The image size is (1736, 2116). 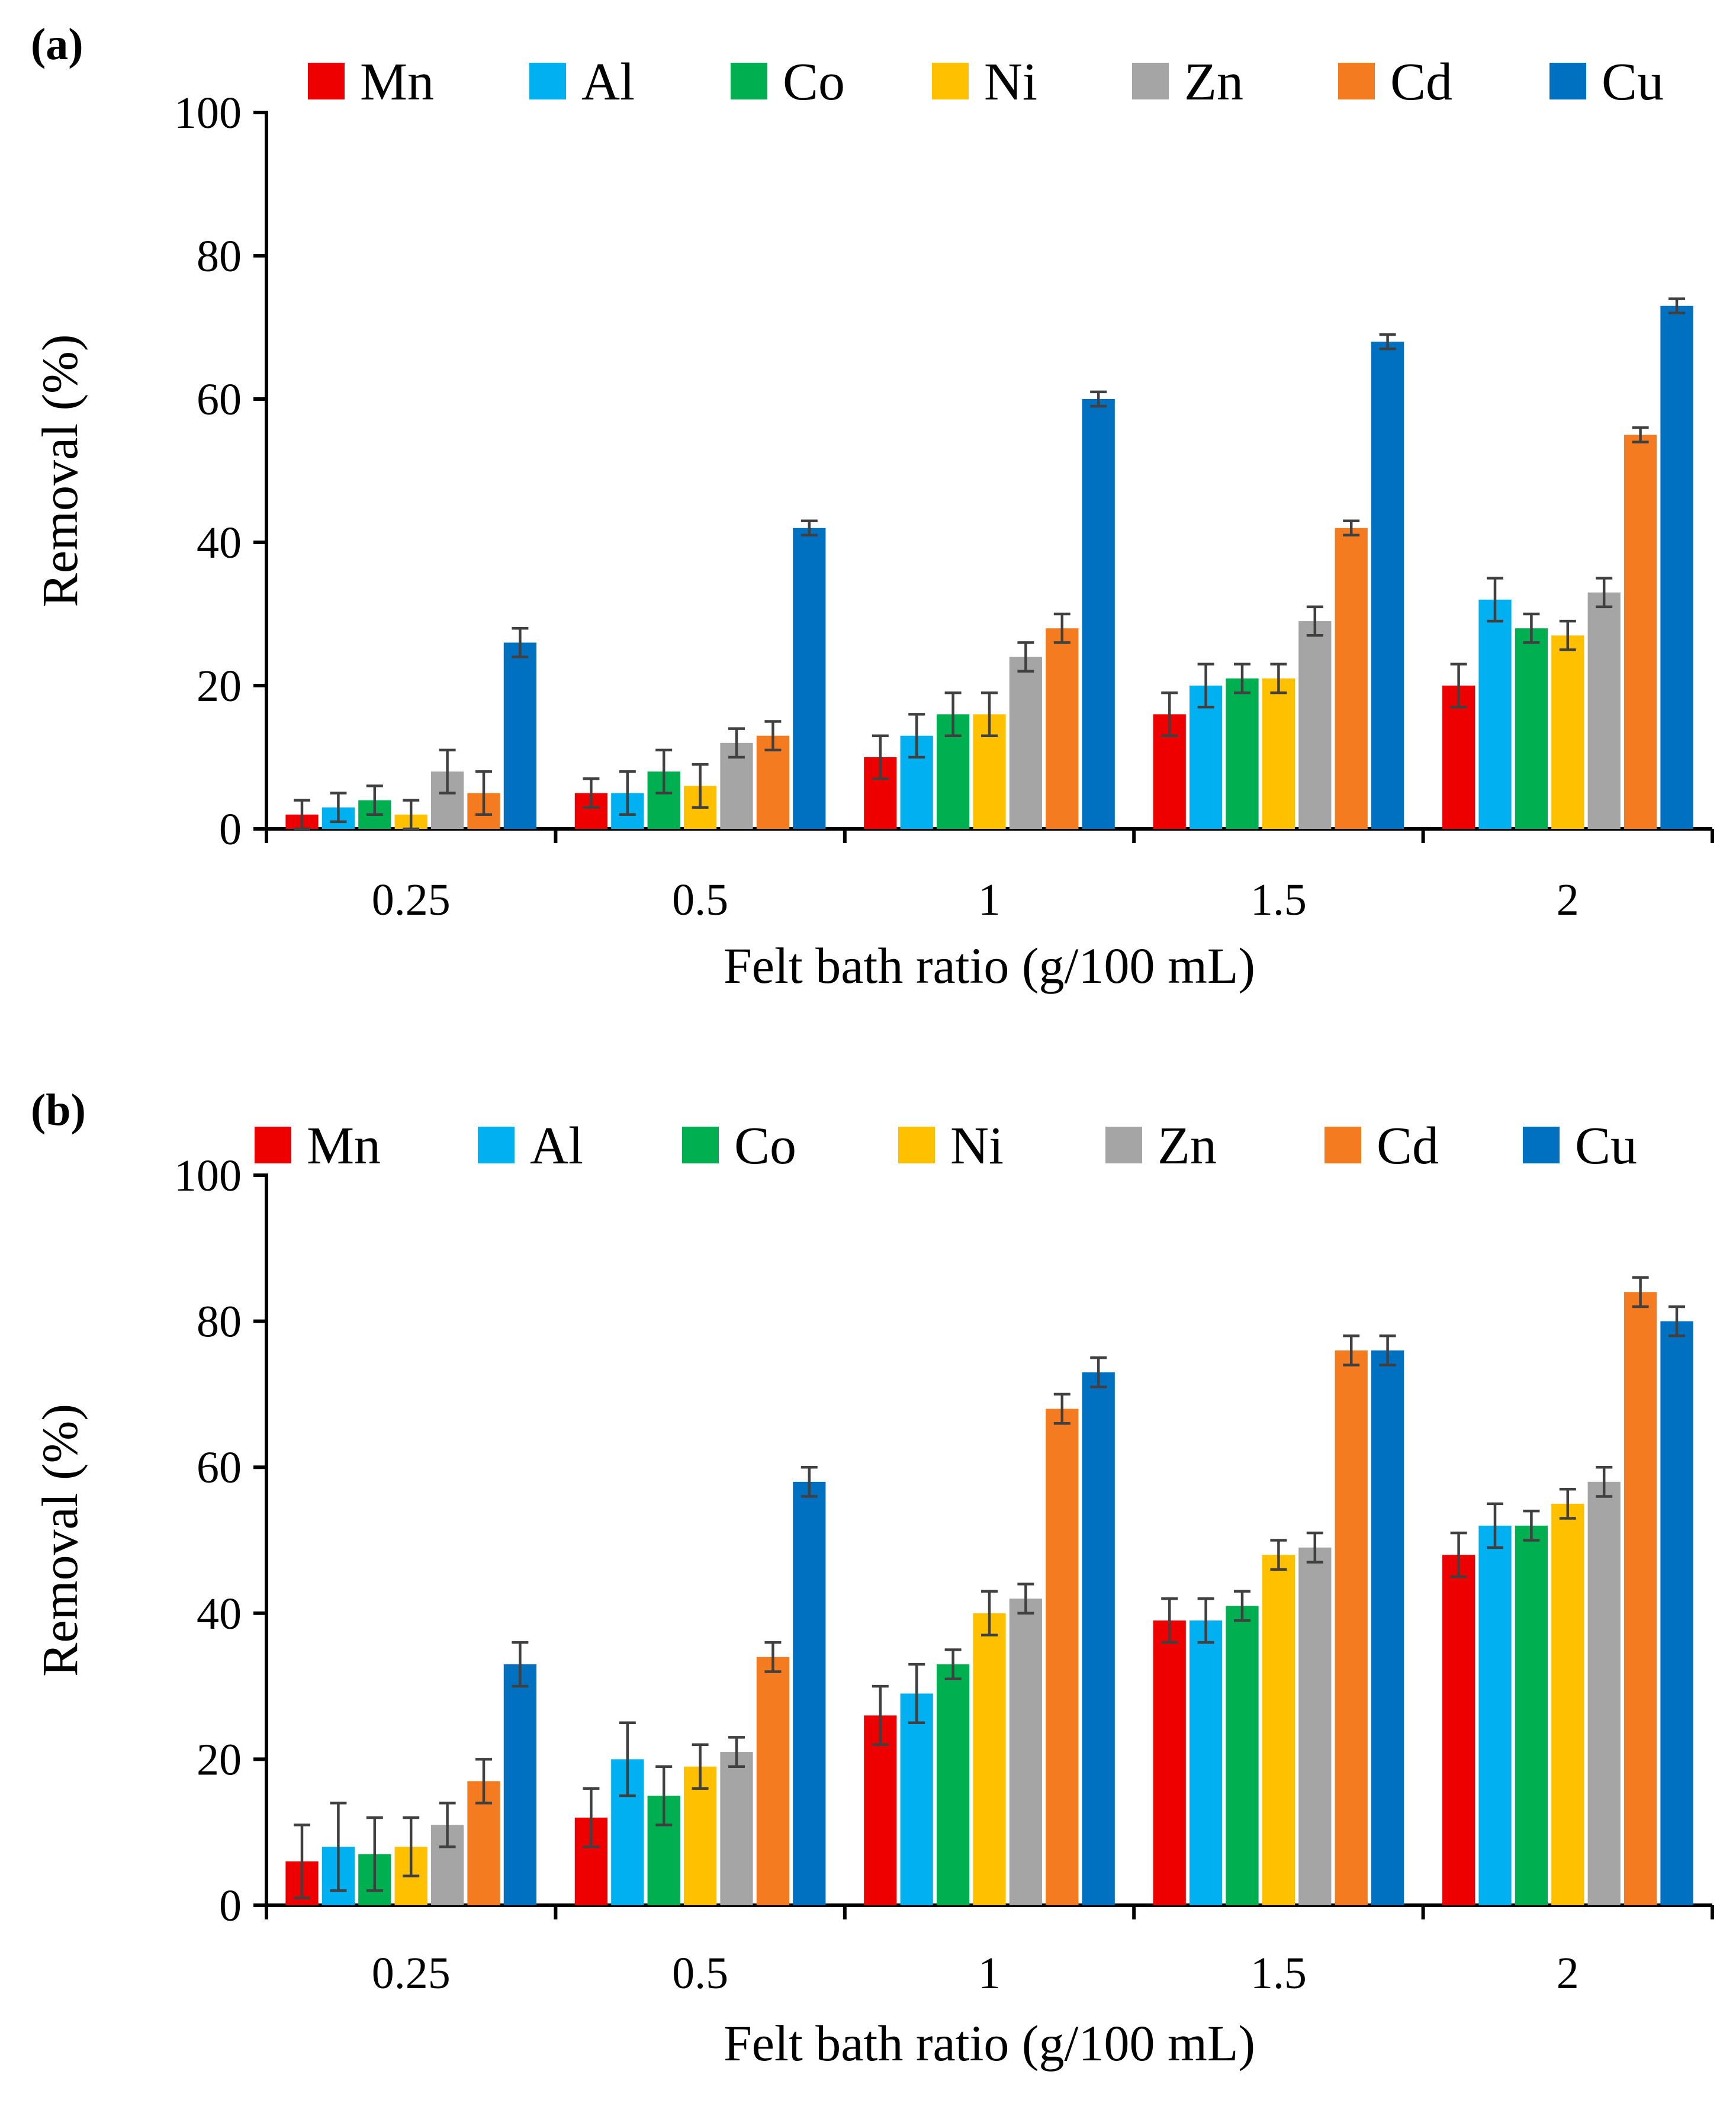 I want to click on bar-mn-1.5, so click(x=1169, y=1762).